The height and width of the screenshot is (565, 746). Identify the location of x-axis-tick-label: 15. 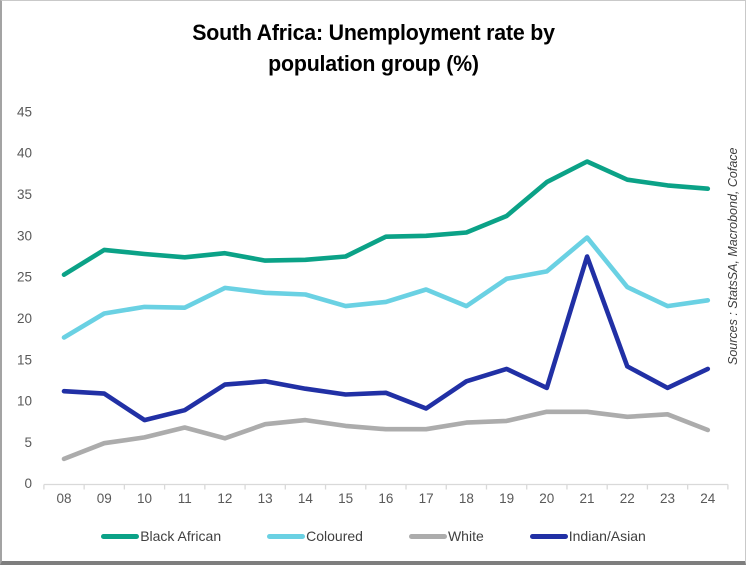
(345, 498).